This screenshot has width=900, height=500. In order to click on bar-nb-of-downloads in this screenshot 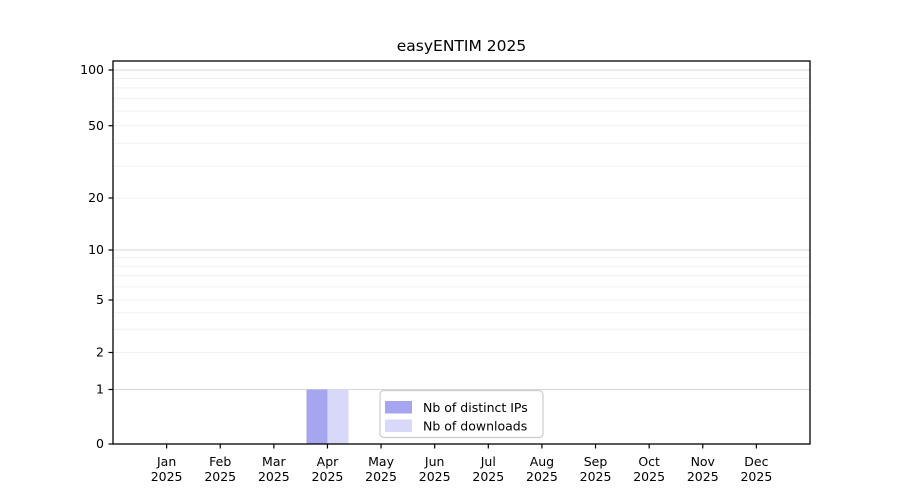, I will do `click(338, 416)`.